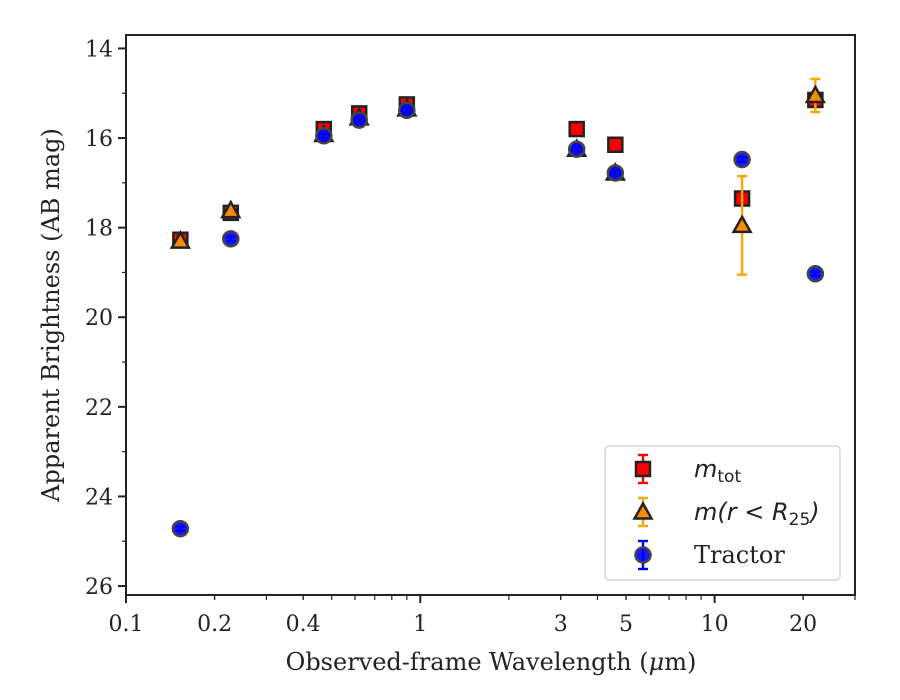 This screenshot has width=900, height=700. Describe the element at coordinates (420, 624) in the screenshot. I see `x-tick-label: 1` at that location.